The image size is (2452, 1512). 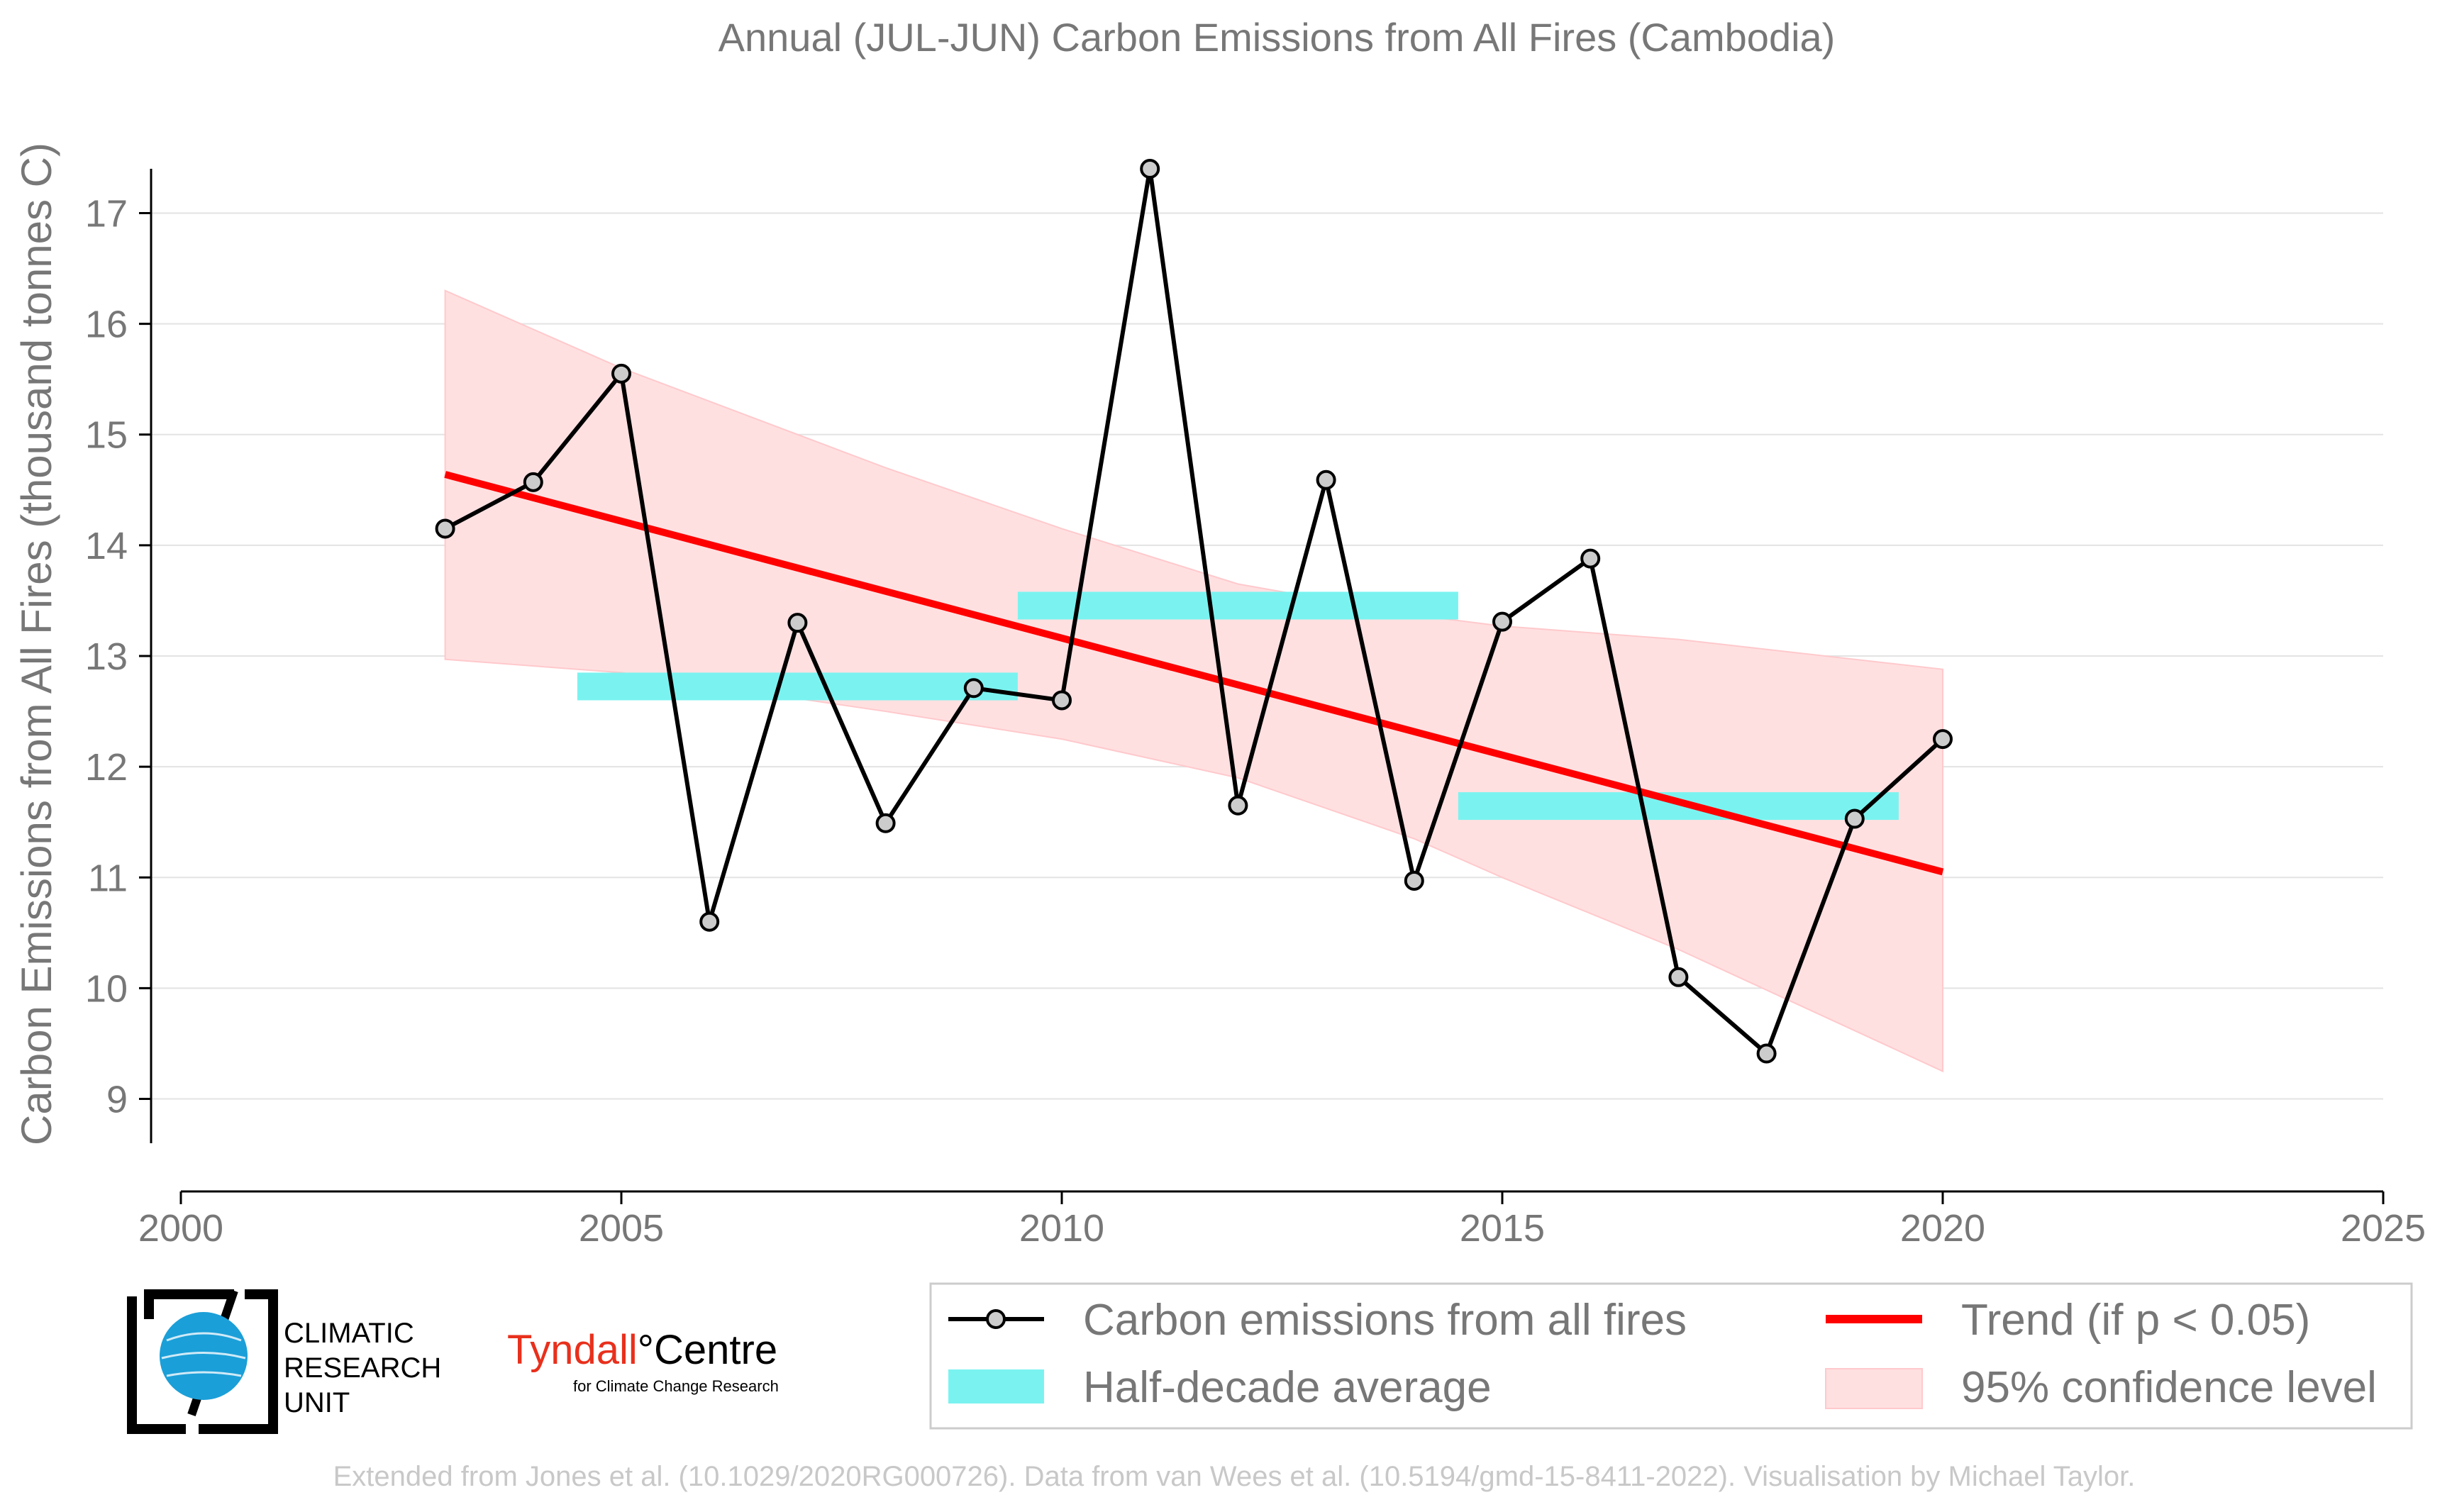 What do you see at coordinates (106, 546) in the screenshot?
I see `ytick-label-14: 14` at bounding box center [106, 546].